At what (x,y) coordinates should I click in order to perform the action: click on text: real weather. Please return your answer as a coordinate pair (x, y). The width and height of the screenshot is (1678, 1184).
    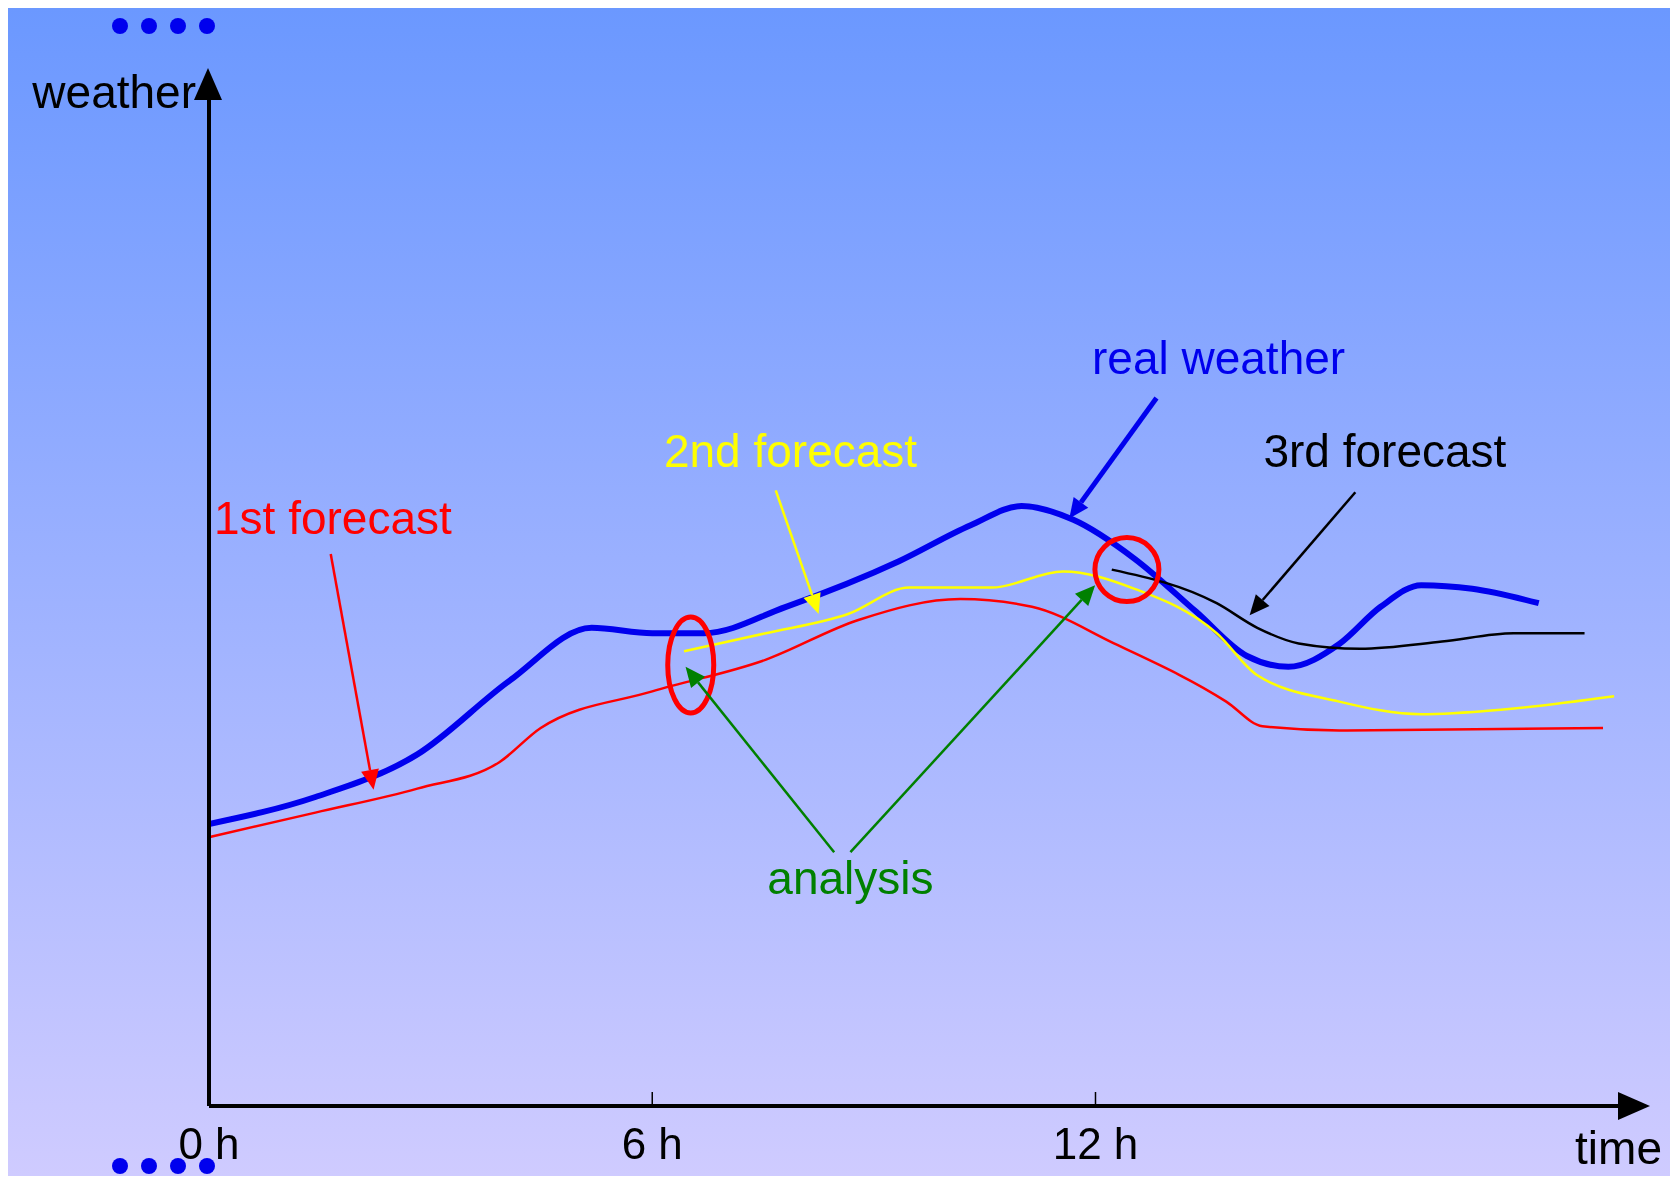
    Looking at the image, I should click on (1219, 358).